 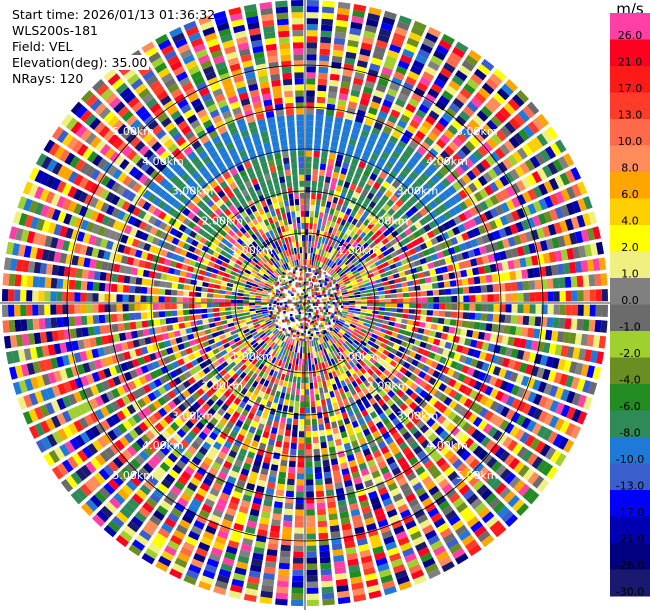 What do you see at coordinates (630, 592) in the screenshot?
I see `colorbar-tick-label: -30.0` at bounding box center [630, 592].